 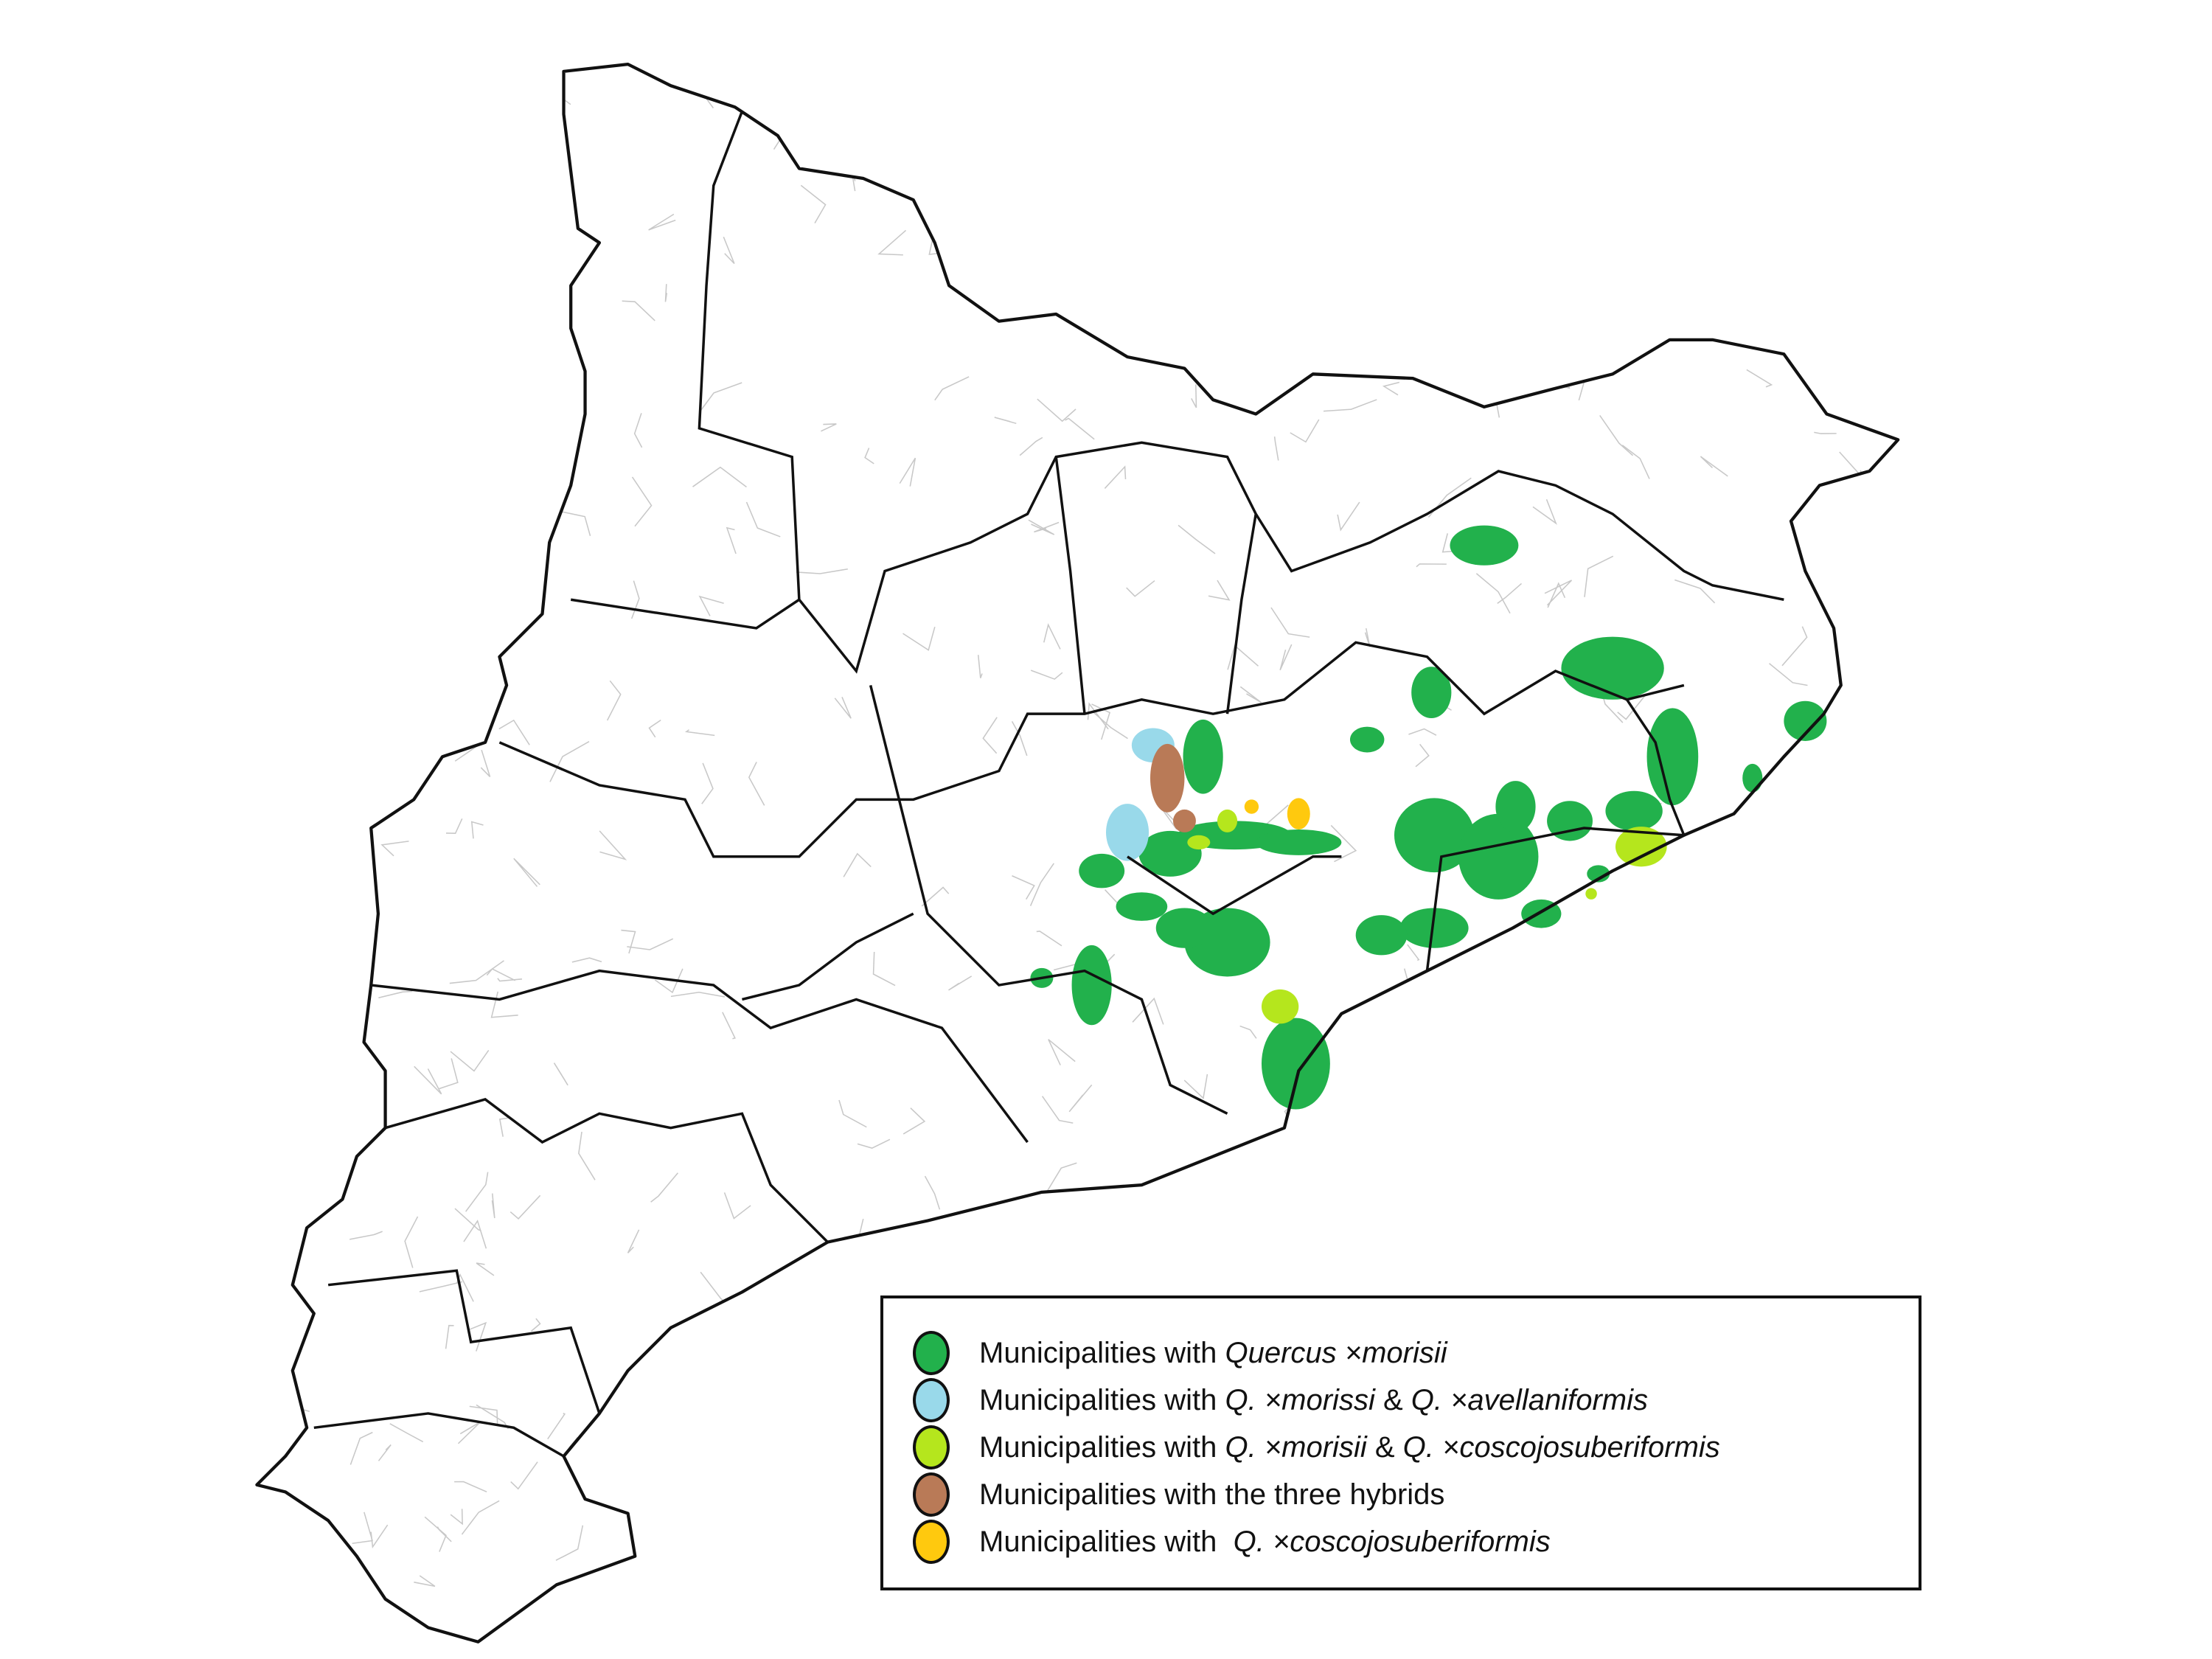 I want to click on municipality-morisii-coscojosuberiformis, so click(x=1199, y=842).